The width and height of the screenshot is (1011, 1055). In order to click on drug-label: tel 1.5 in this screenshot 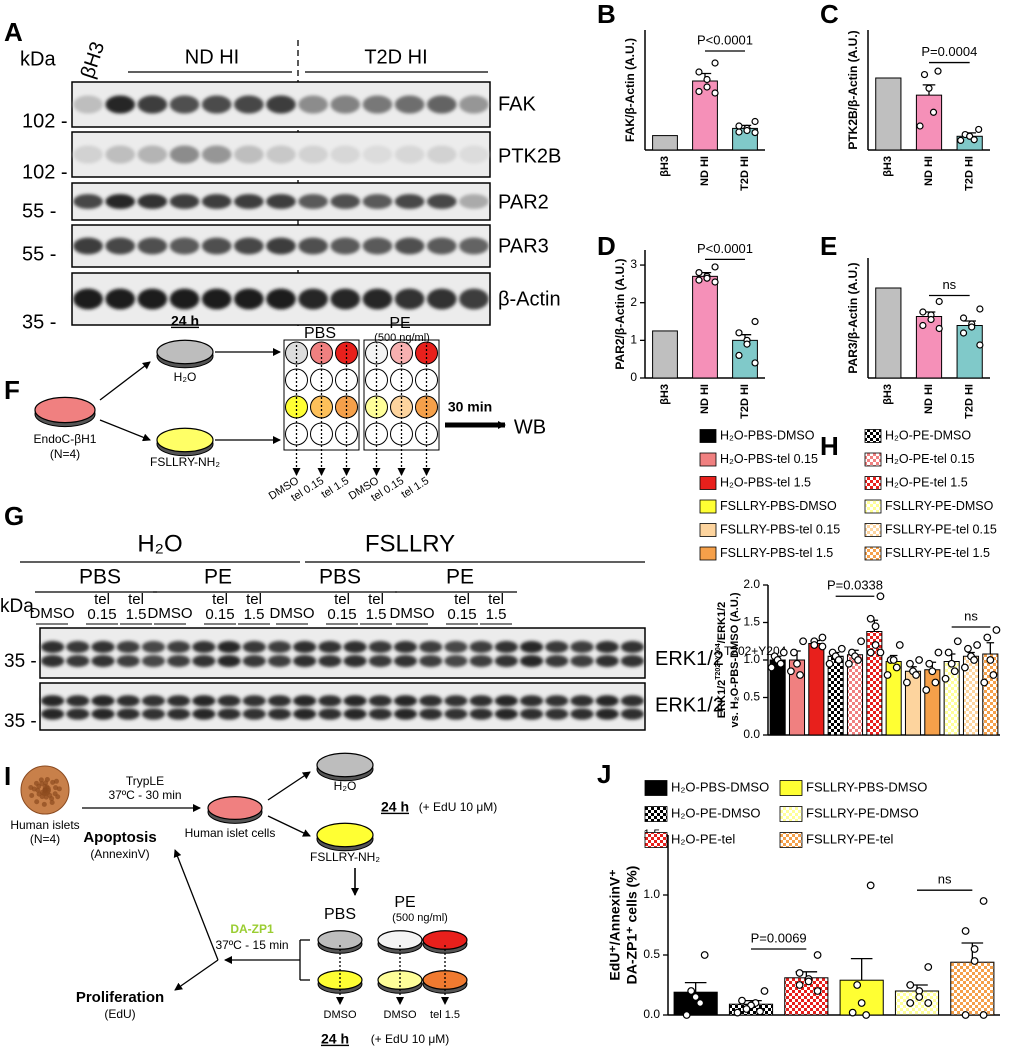, I will do `click(445, 1015)`.